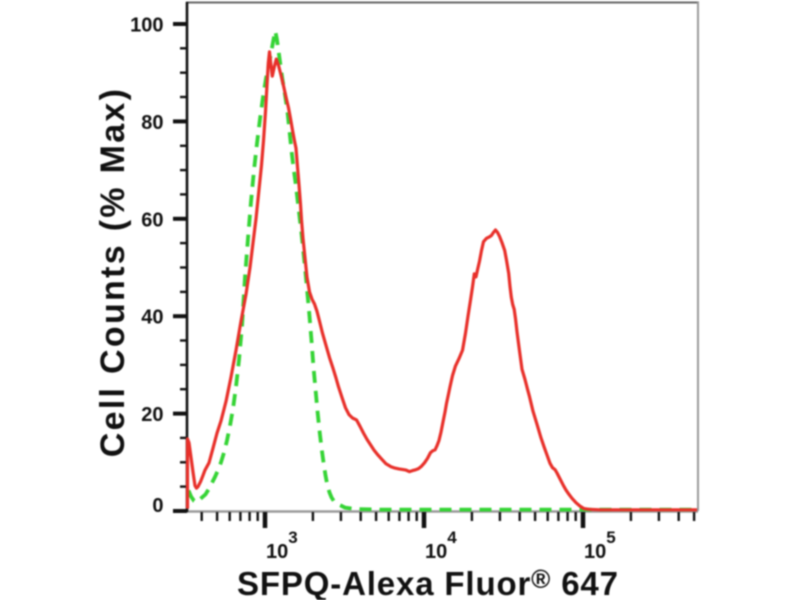 The height and width of the screenshot is (600, 800). Describe the element at coordinates (113, 272) in the screenshot. I see `svg-text: Cell Counts (% Max)` at that location.